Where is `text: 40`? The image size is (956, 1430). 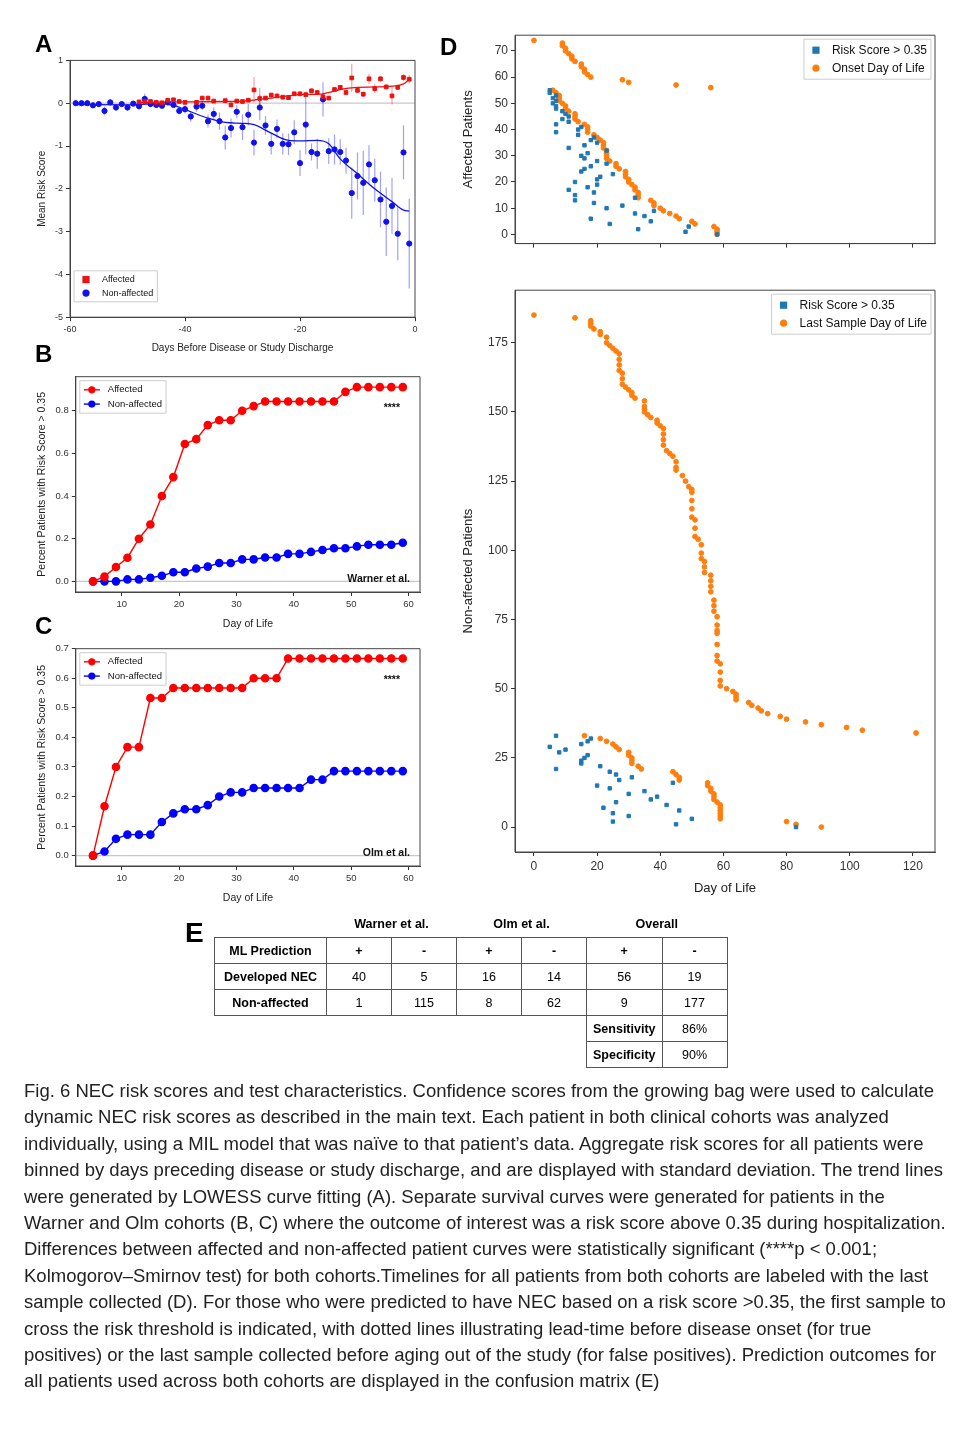 text: 40 is located at coordinates (359, 976).